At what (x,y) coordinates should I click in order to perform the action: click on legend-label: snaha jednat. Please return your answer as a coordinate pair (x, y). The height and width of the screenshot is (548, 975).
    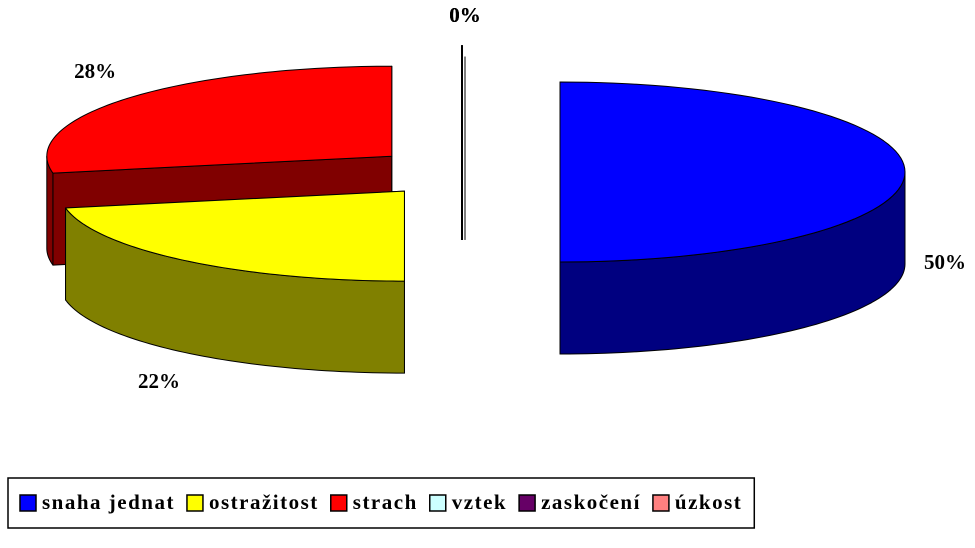
    Looking at the image, I should click on (108, 502).